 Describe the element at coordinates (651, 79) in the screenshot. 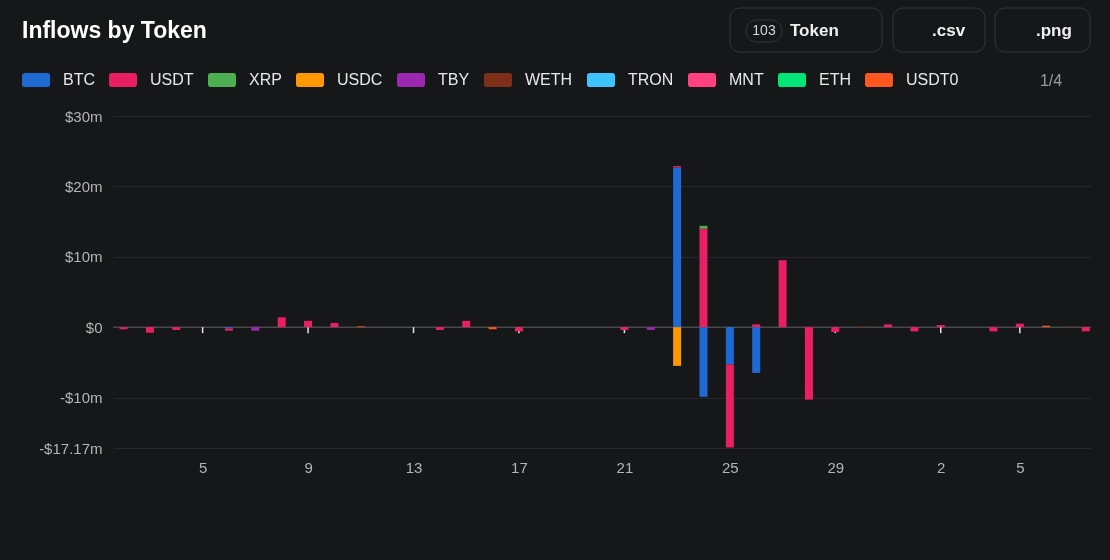

I see `legend-label: TRON` at that location.